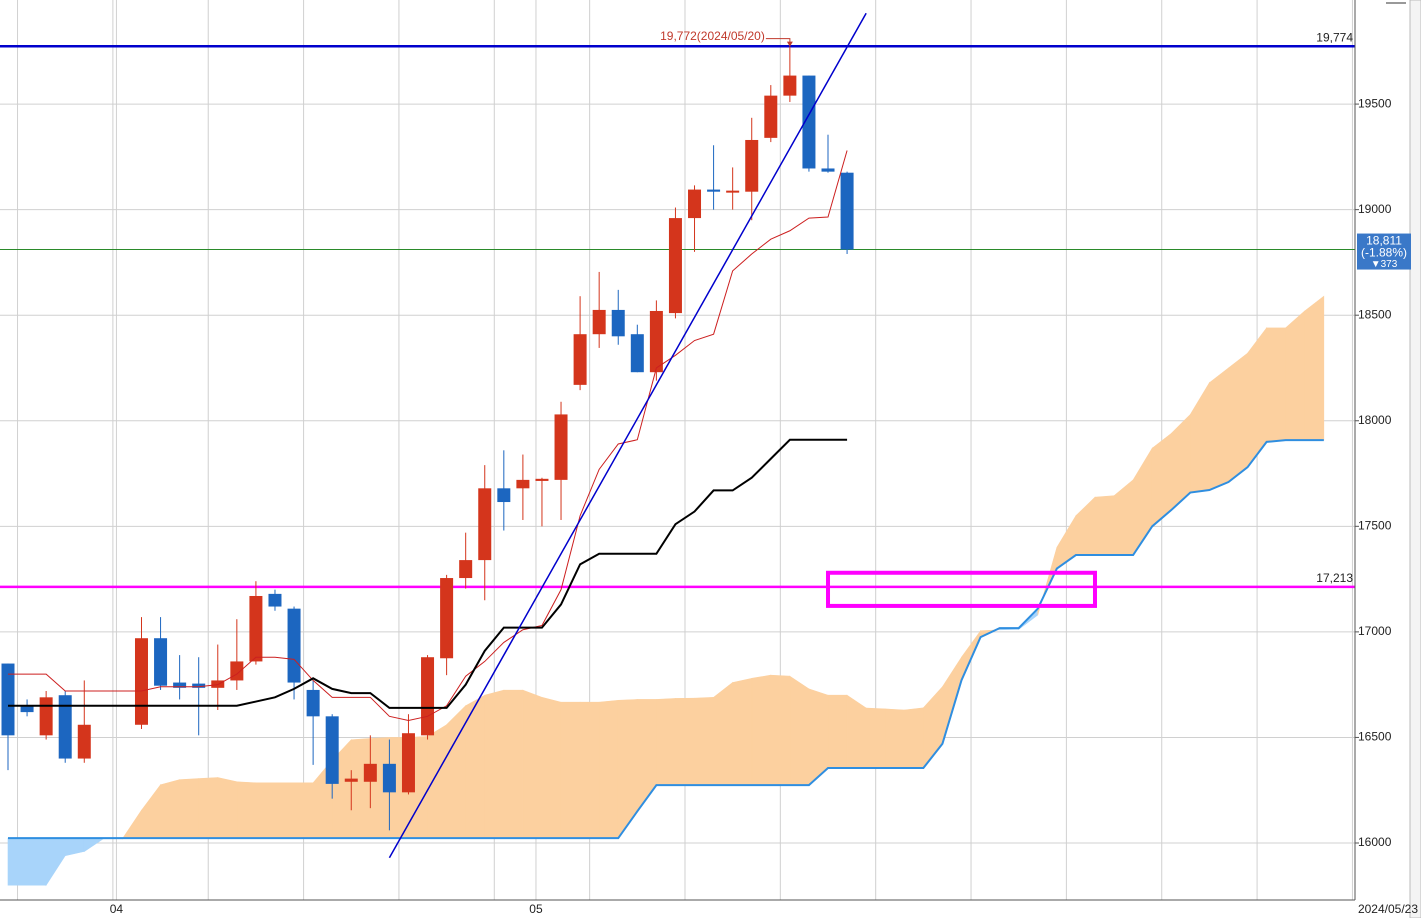 Image resolution: width=1421 pixels, height=918 pixels. What do you see at coordinates (1415, 459) in the screenshot?
I see `toolbar` at bounding box center [1415, 459].